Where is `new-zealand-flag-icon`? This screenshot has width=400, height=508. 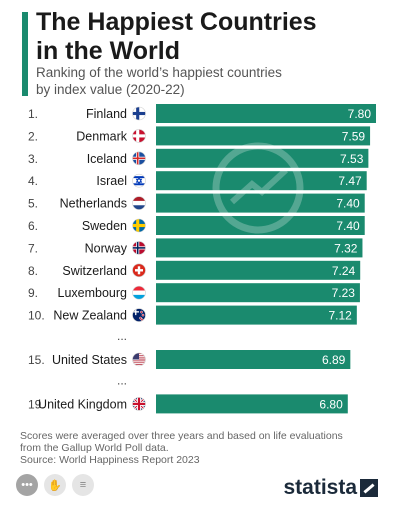
new-zealand-flag-icon is located at coordinates (139, 315).